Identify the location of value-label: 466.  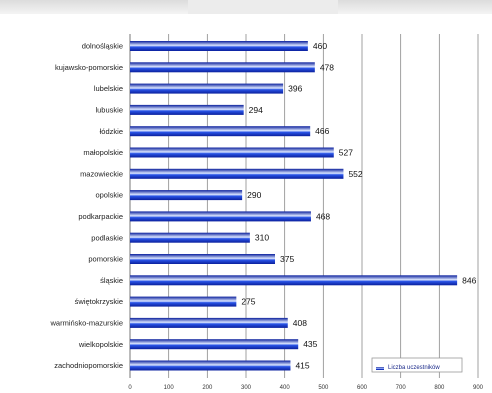
(322, 131).